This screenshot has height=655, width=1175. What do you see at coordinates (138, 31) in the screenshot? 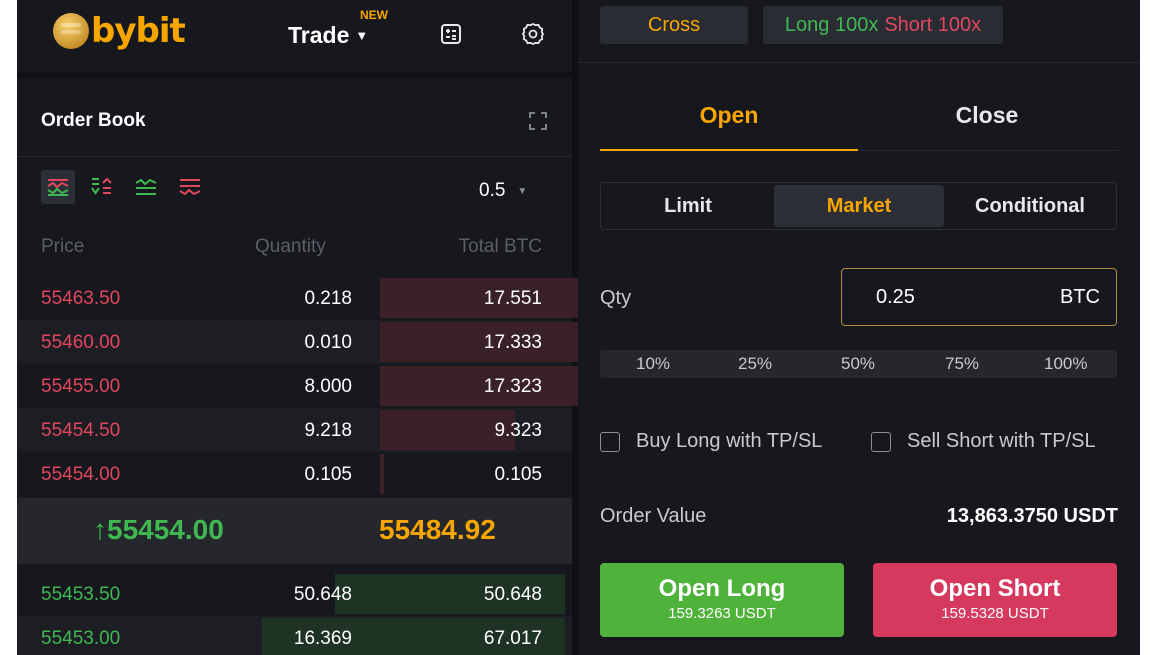
I see `logo-text: bybit` at bounding box center [138, 31].